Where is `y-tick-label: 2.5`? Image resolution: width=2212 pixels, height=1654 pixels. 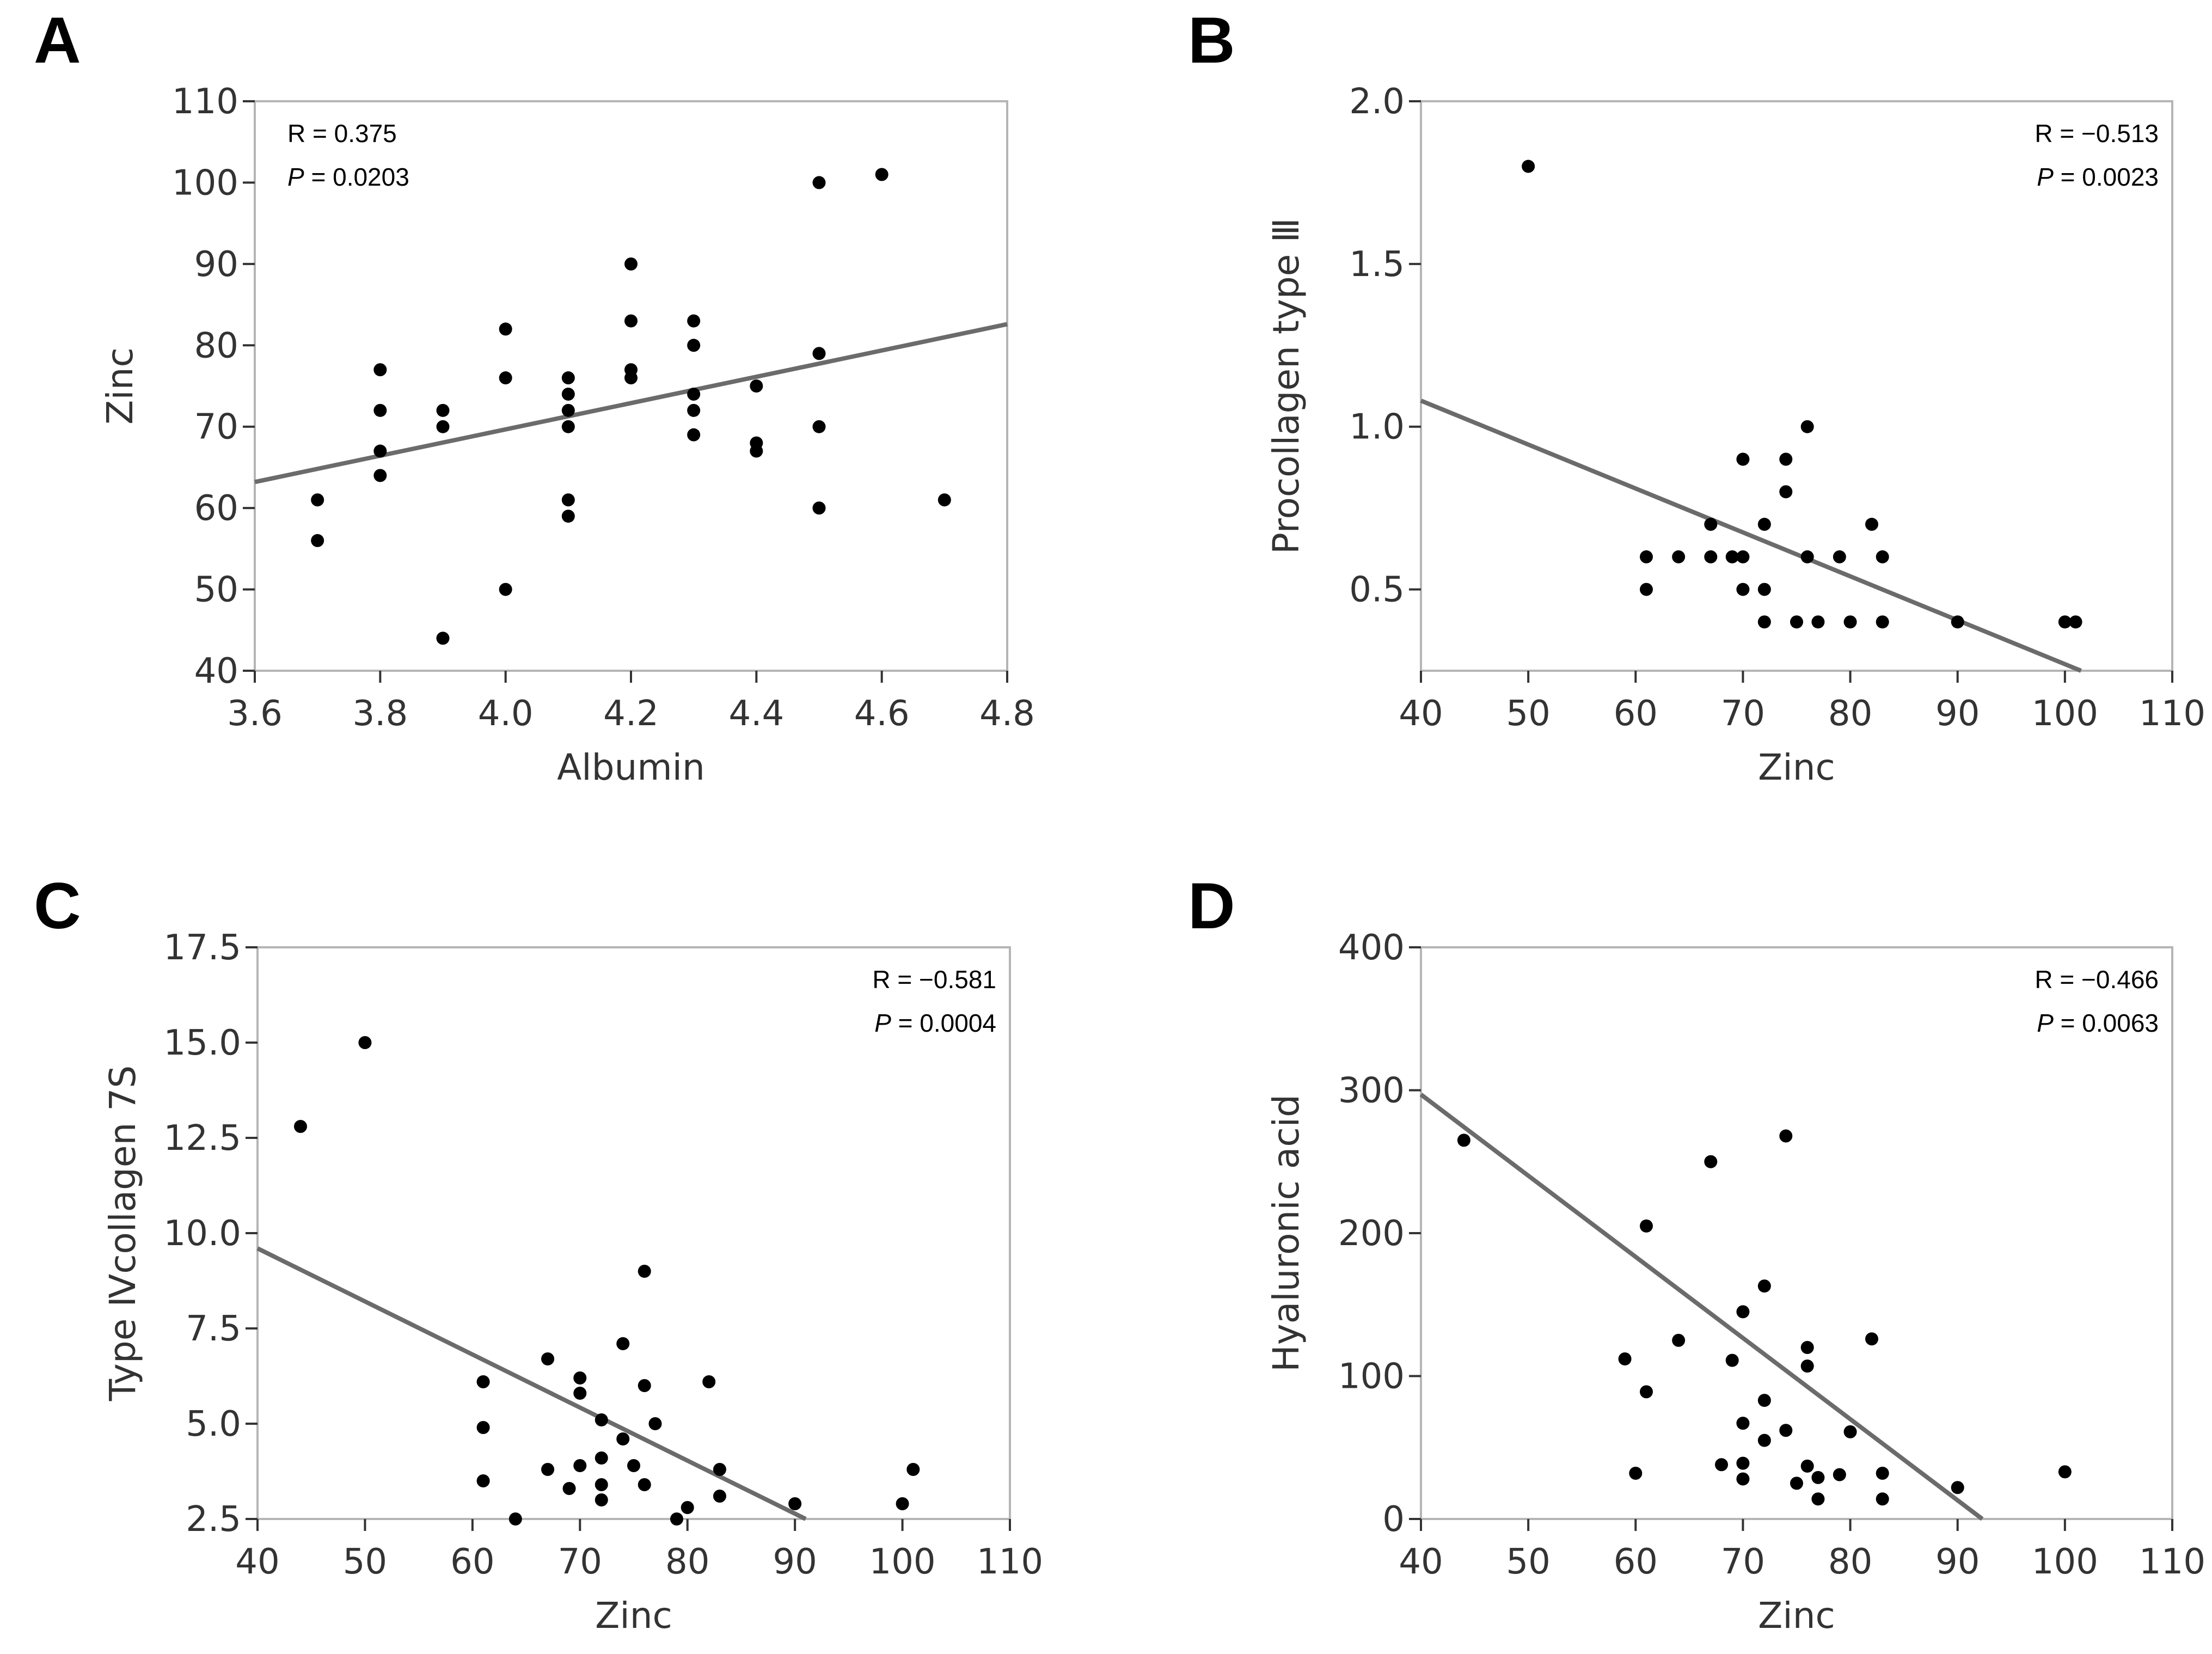
y-tick-label: 2.5 is located at coordinates (213, 1519).